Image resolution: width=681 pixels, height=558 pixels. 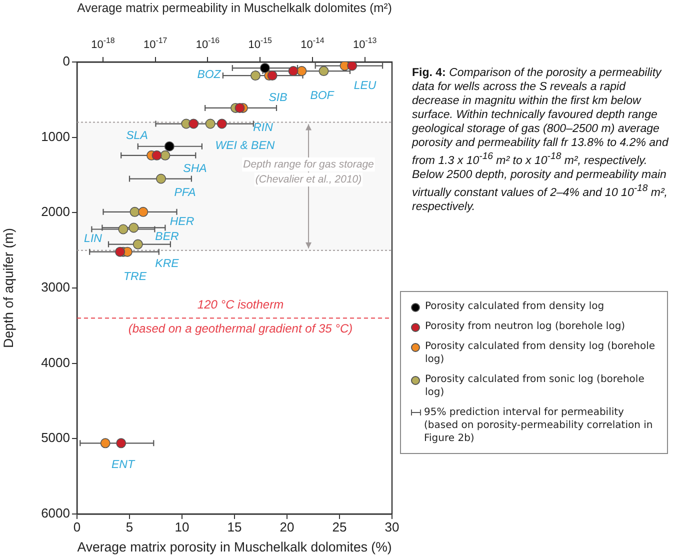 What do you see at coordinates (137, 136) in the screenshot?
I see `annotation: SLA` at bounding box center [137, 136].